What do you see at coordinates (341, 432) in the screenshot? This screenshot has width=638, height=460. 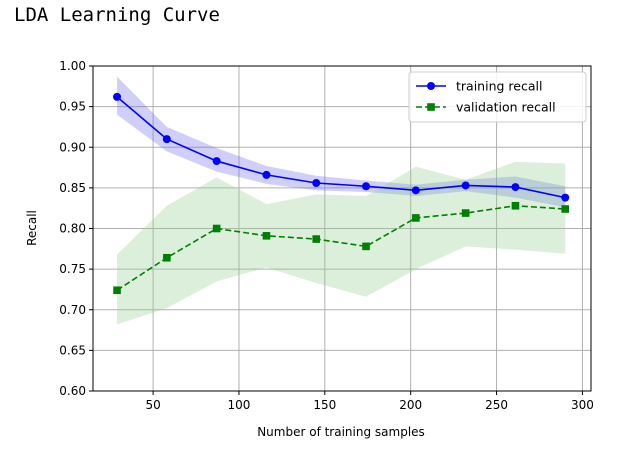 I see `x-axis-label: Number of training samples` at bounding box center [341, 432].